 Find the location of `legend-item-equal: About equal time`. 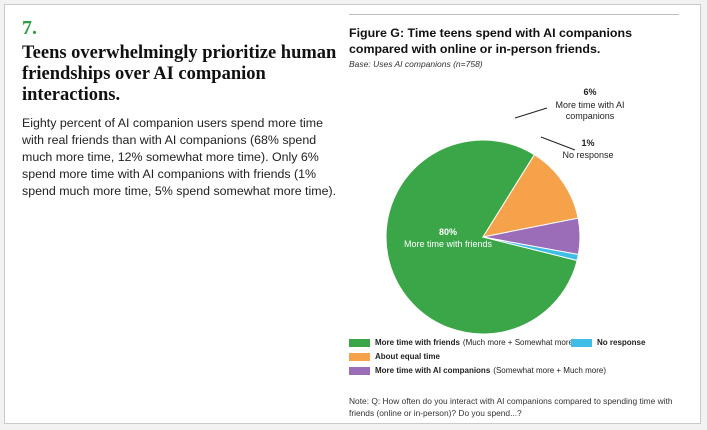

legend-item-equal: About equal time is located at coordinates (394, 356).